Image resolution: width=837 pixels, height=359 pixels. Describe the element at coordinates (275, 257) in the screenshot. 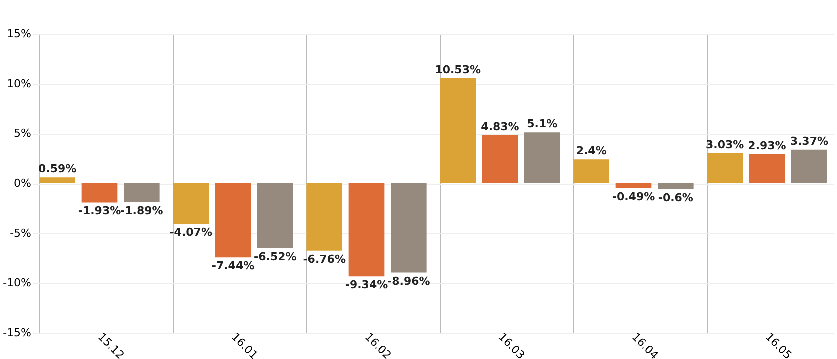

I see `data-label: -6.52%` at that location.